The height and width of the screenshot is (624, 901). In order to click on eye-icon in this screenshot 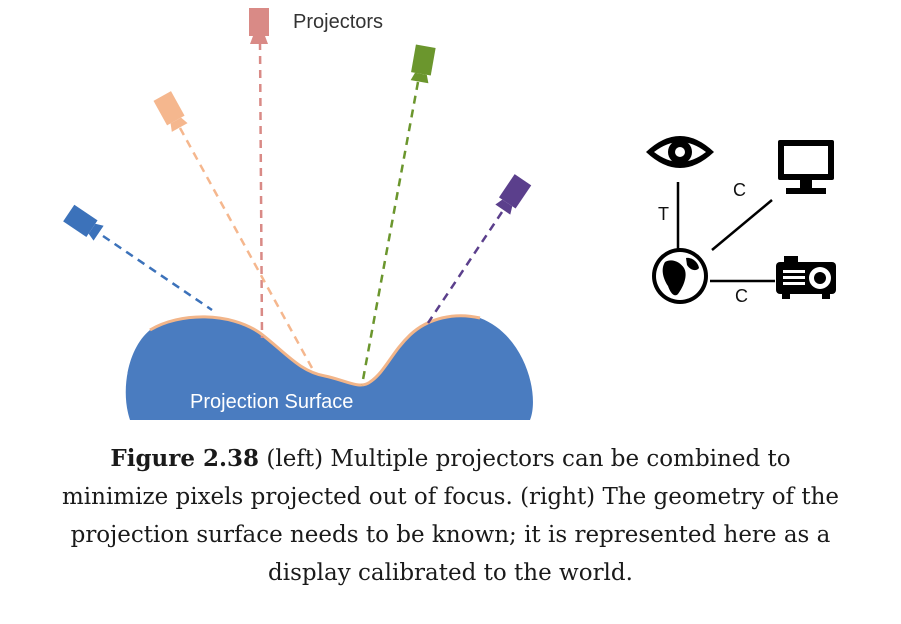, I will do `click(680, 152)`.